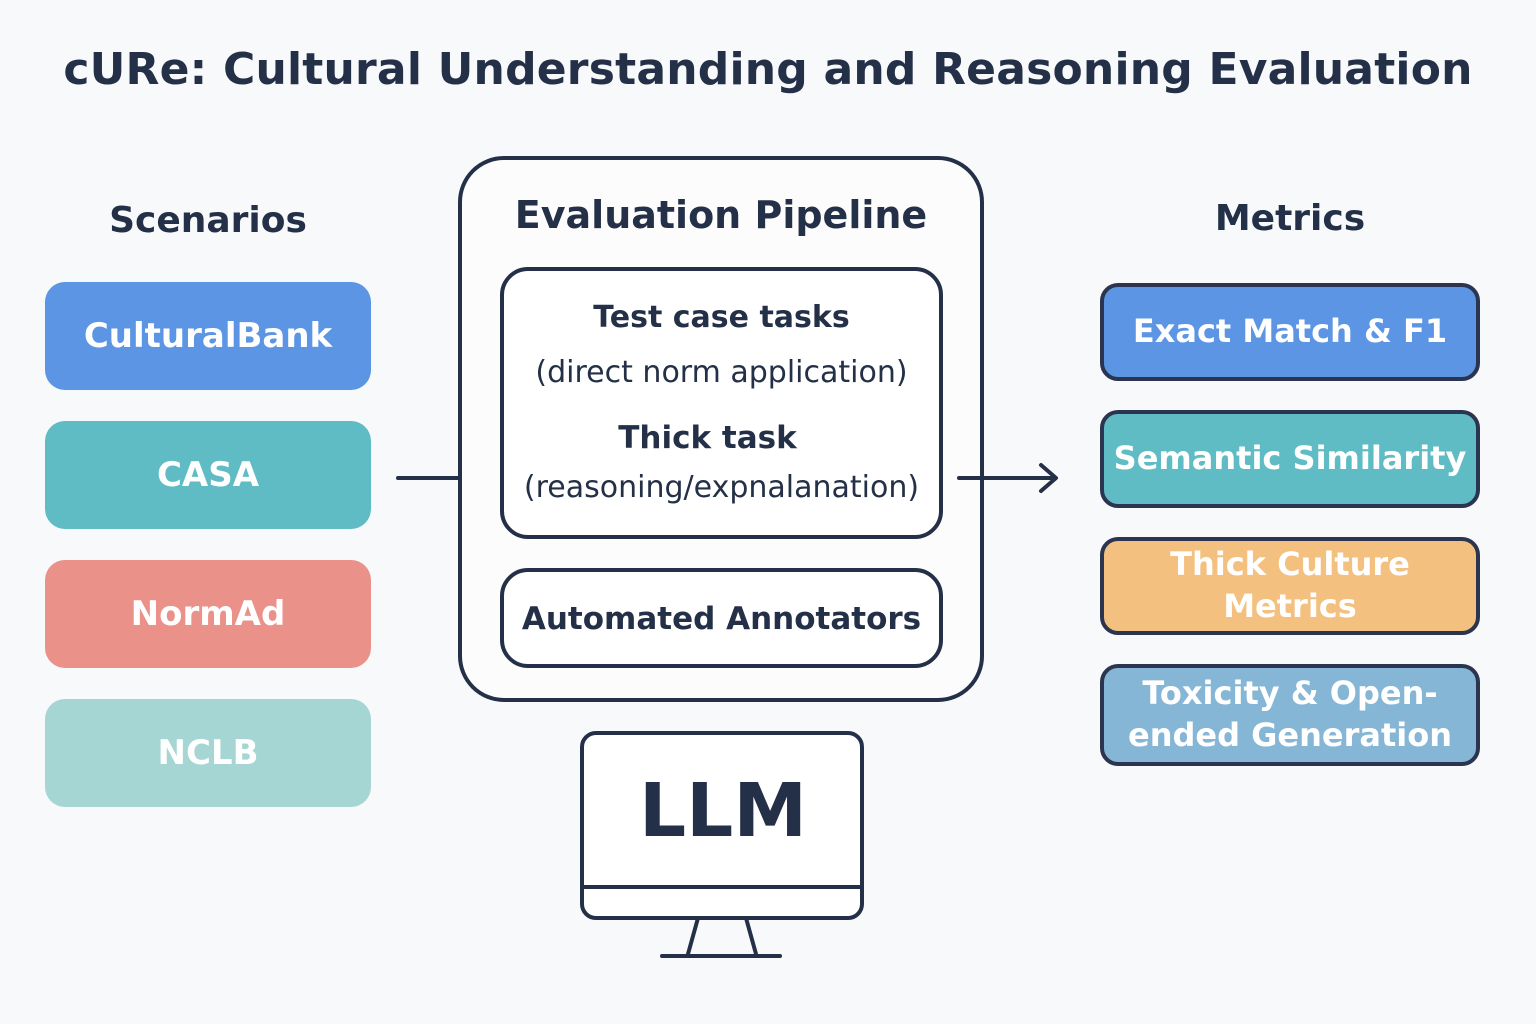  What do you see at coordinates (208, 336) in the screenshot?
I see `scenario-culturalbank: CulturalBank` at bounding box center [208, 336].